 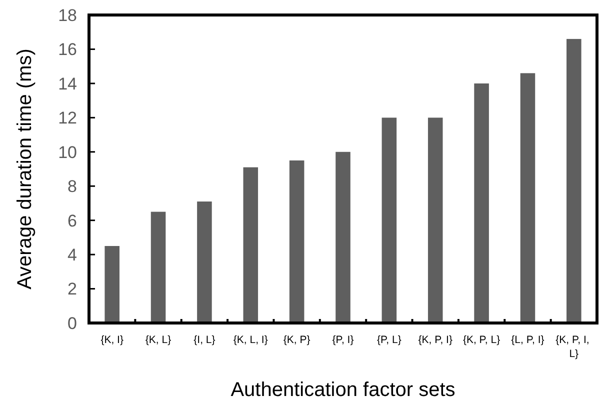 I want to click on y-tick-label: 6, so click(x=72, y=220).